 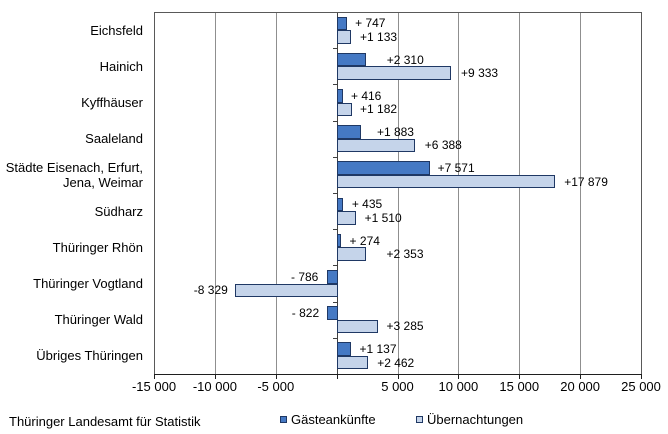 What do you see at coordinates (475, 419) in the screenshot?
I see `legend-label: Übernachtungen` at bounding box center [475, 419].